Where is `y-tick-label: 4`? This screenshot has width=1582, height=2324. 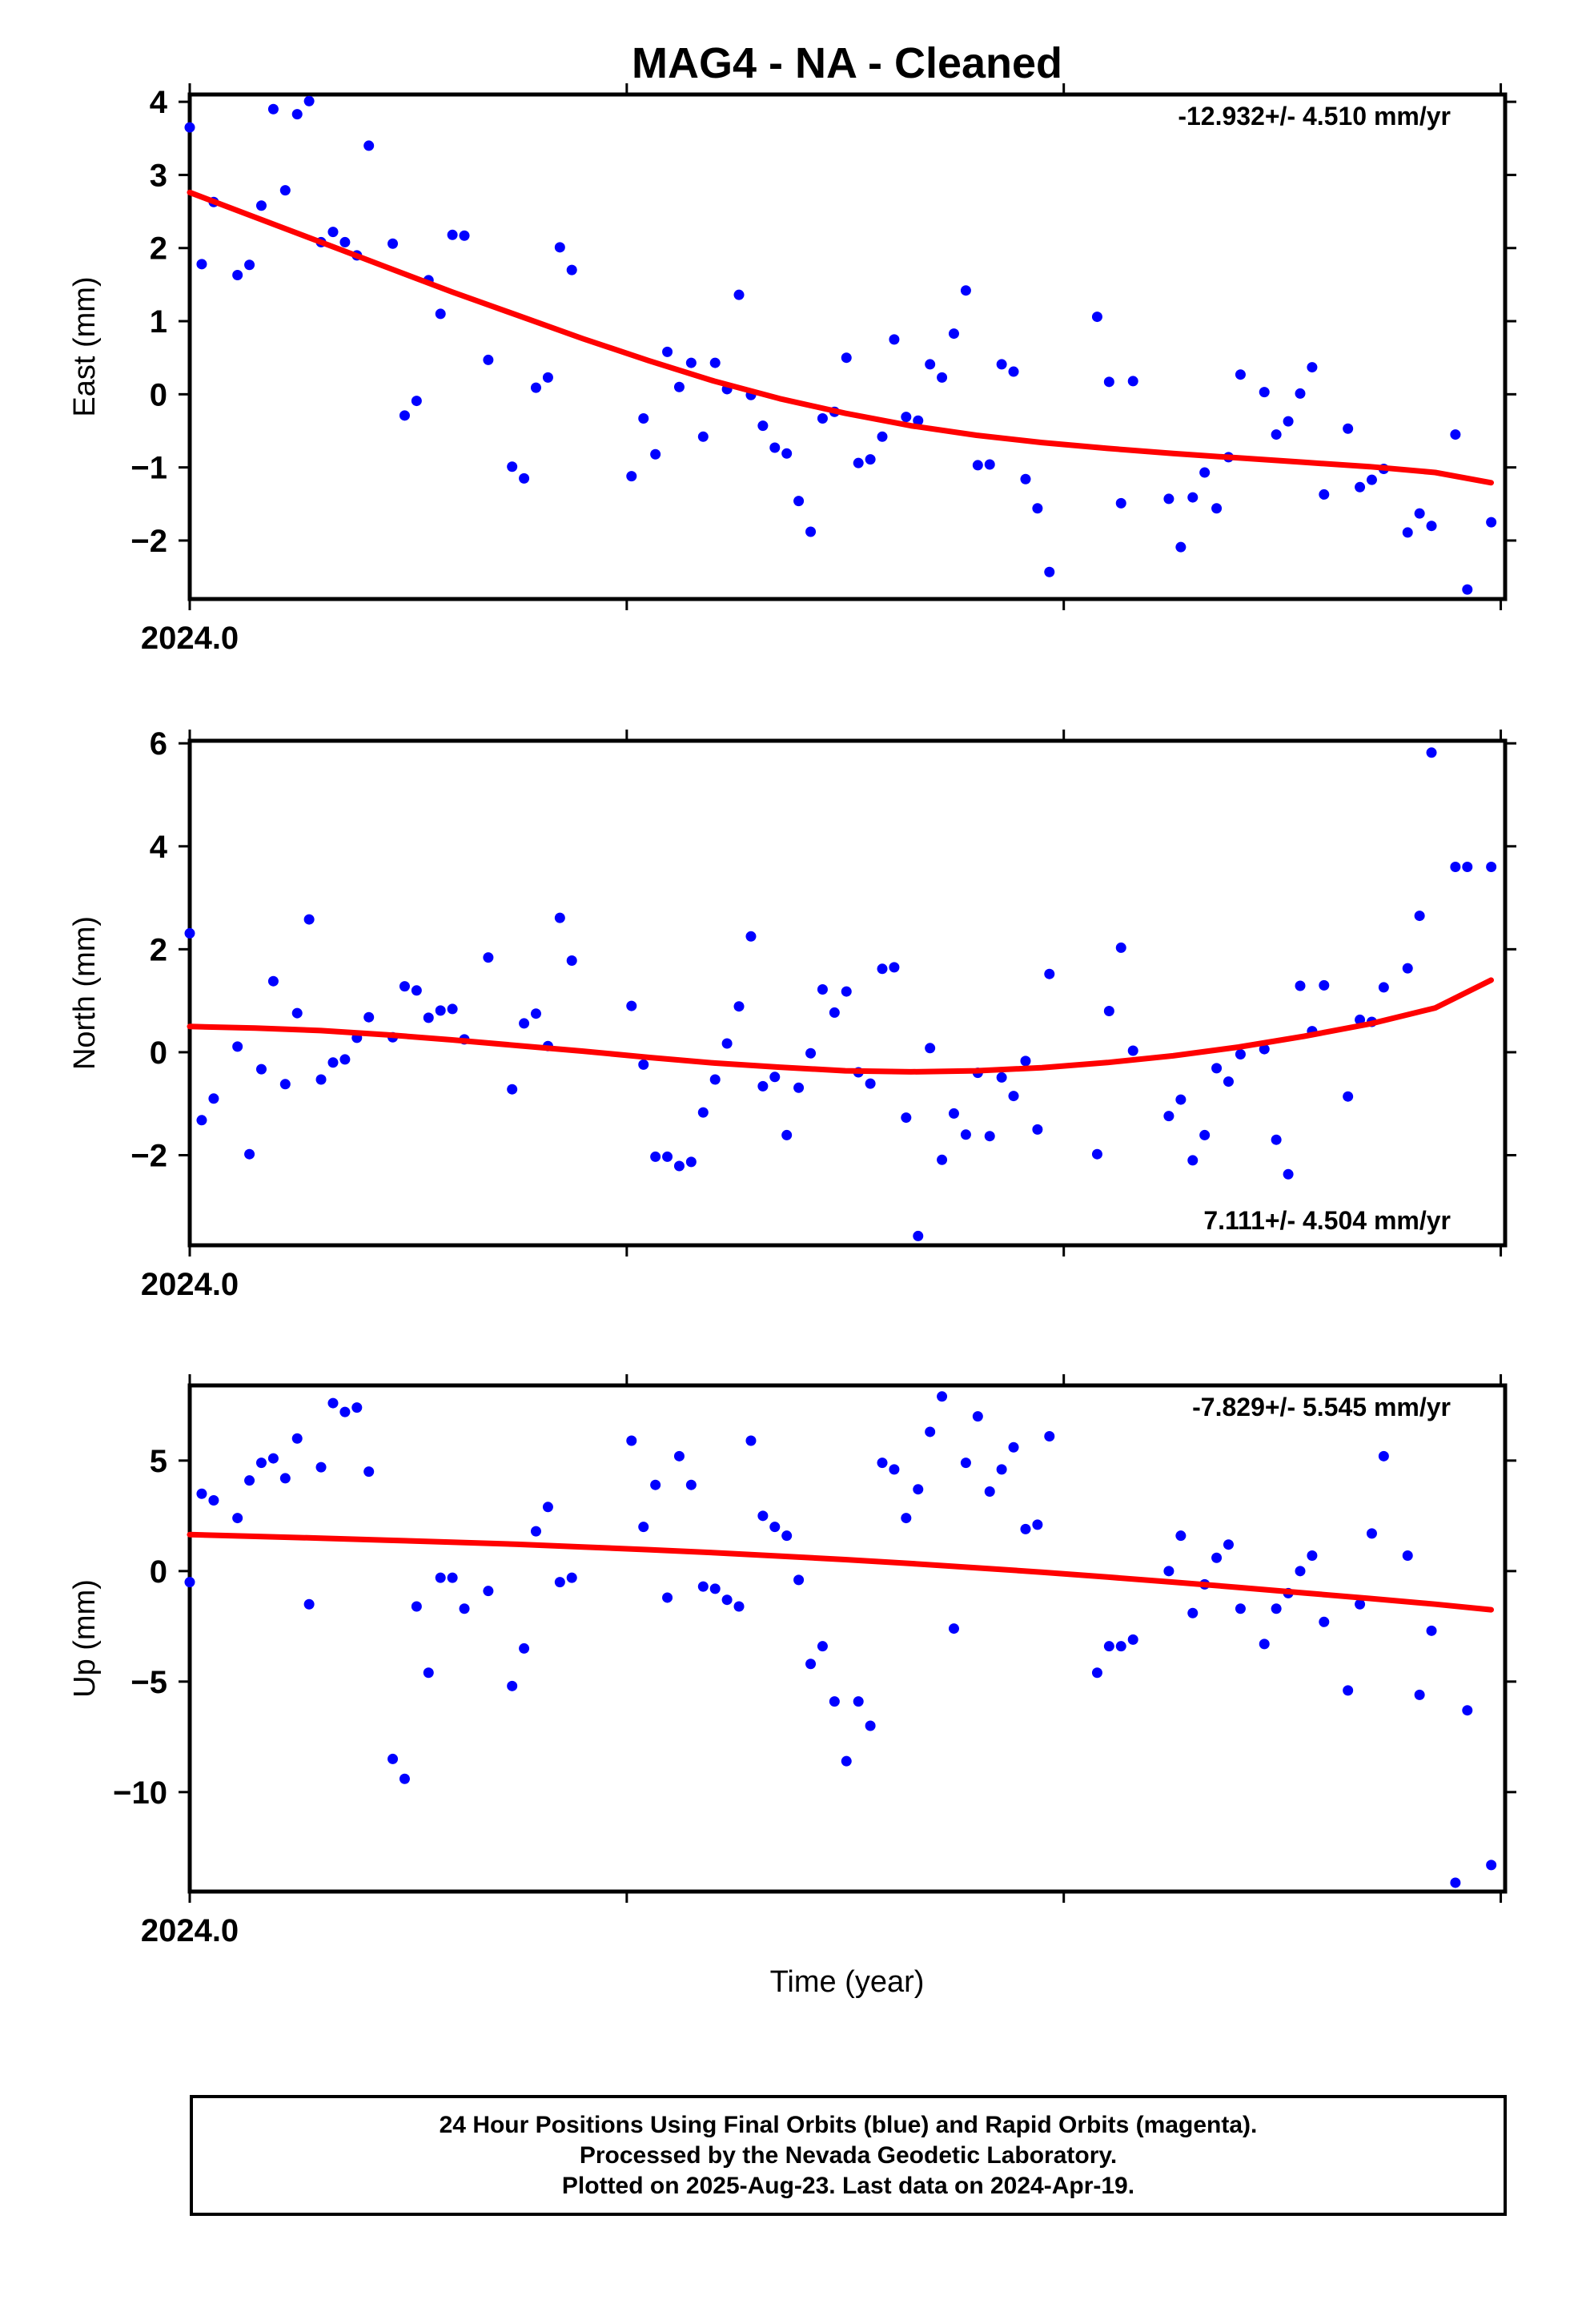
y-tick-label: 4 is located at coordinates (159, 847).